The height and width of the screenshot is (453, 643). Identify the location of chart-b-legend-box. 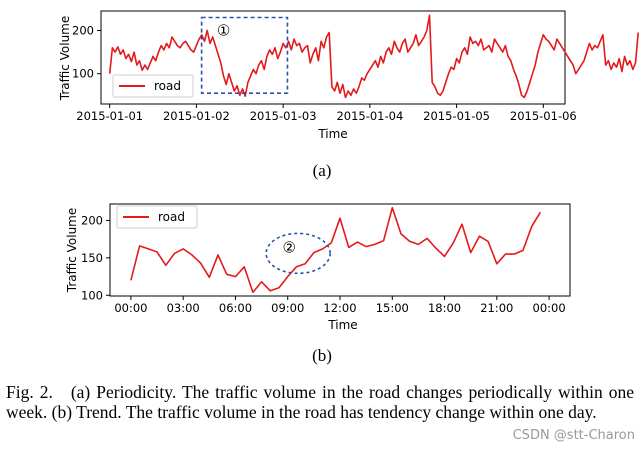
(157, 217).